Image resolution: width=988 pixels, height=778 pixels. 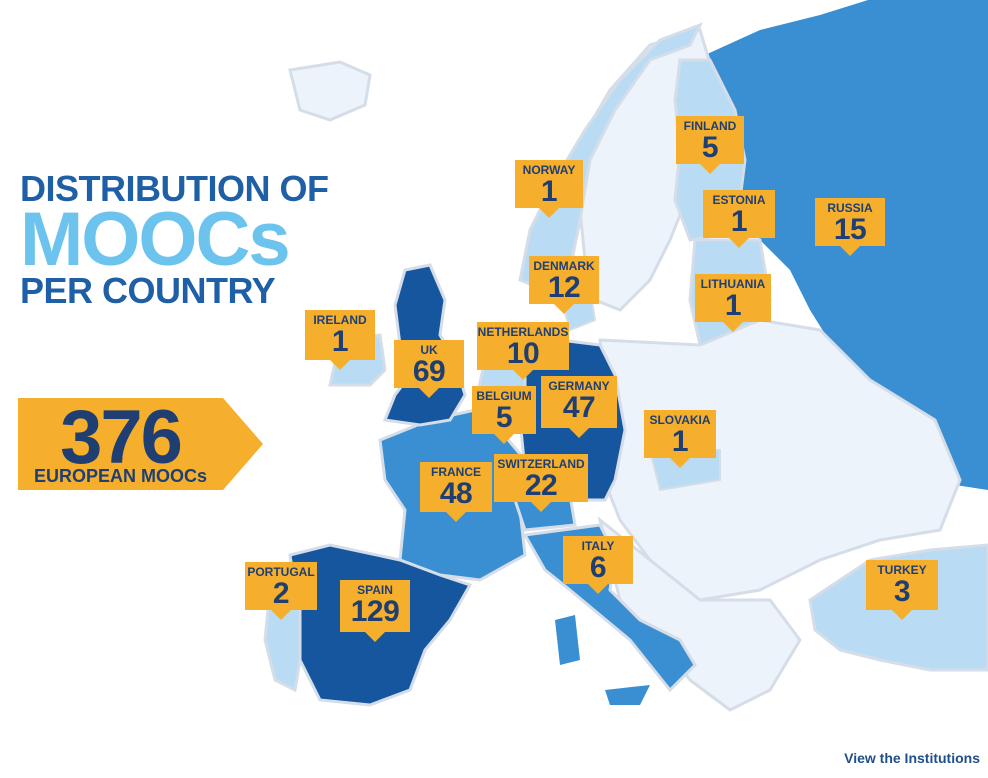 I want to click on country-name: BELGIUM, so click(x=504, y=396).